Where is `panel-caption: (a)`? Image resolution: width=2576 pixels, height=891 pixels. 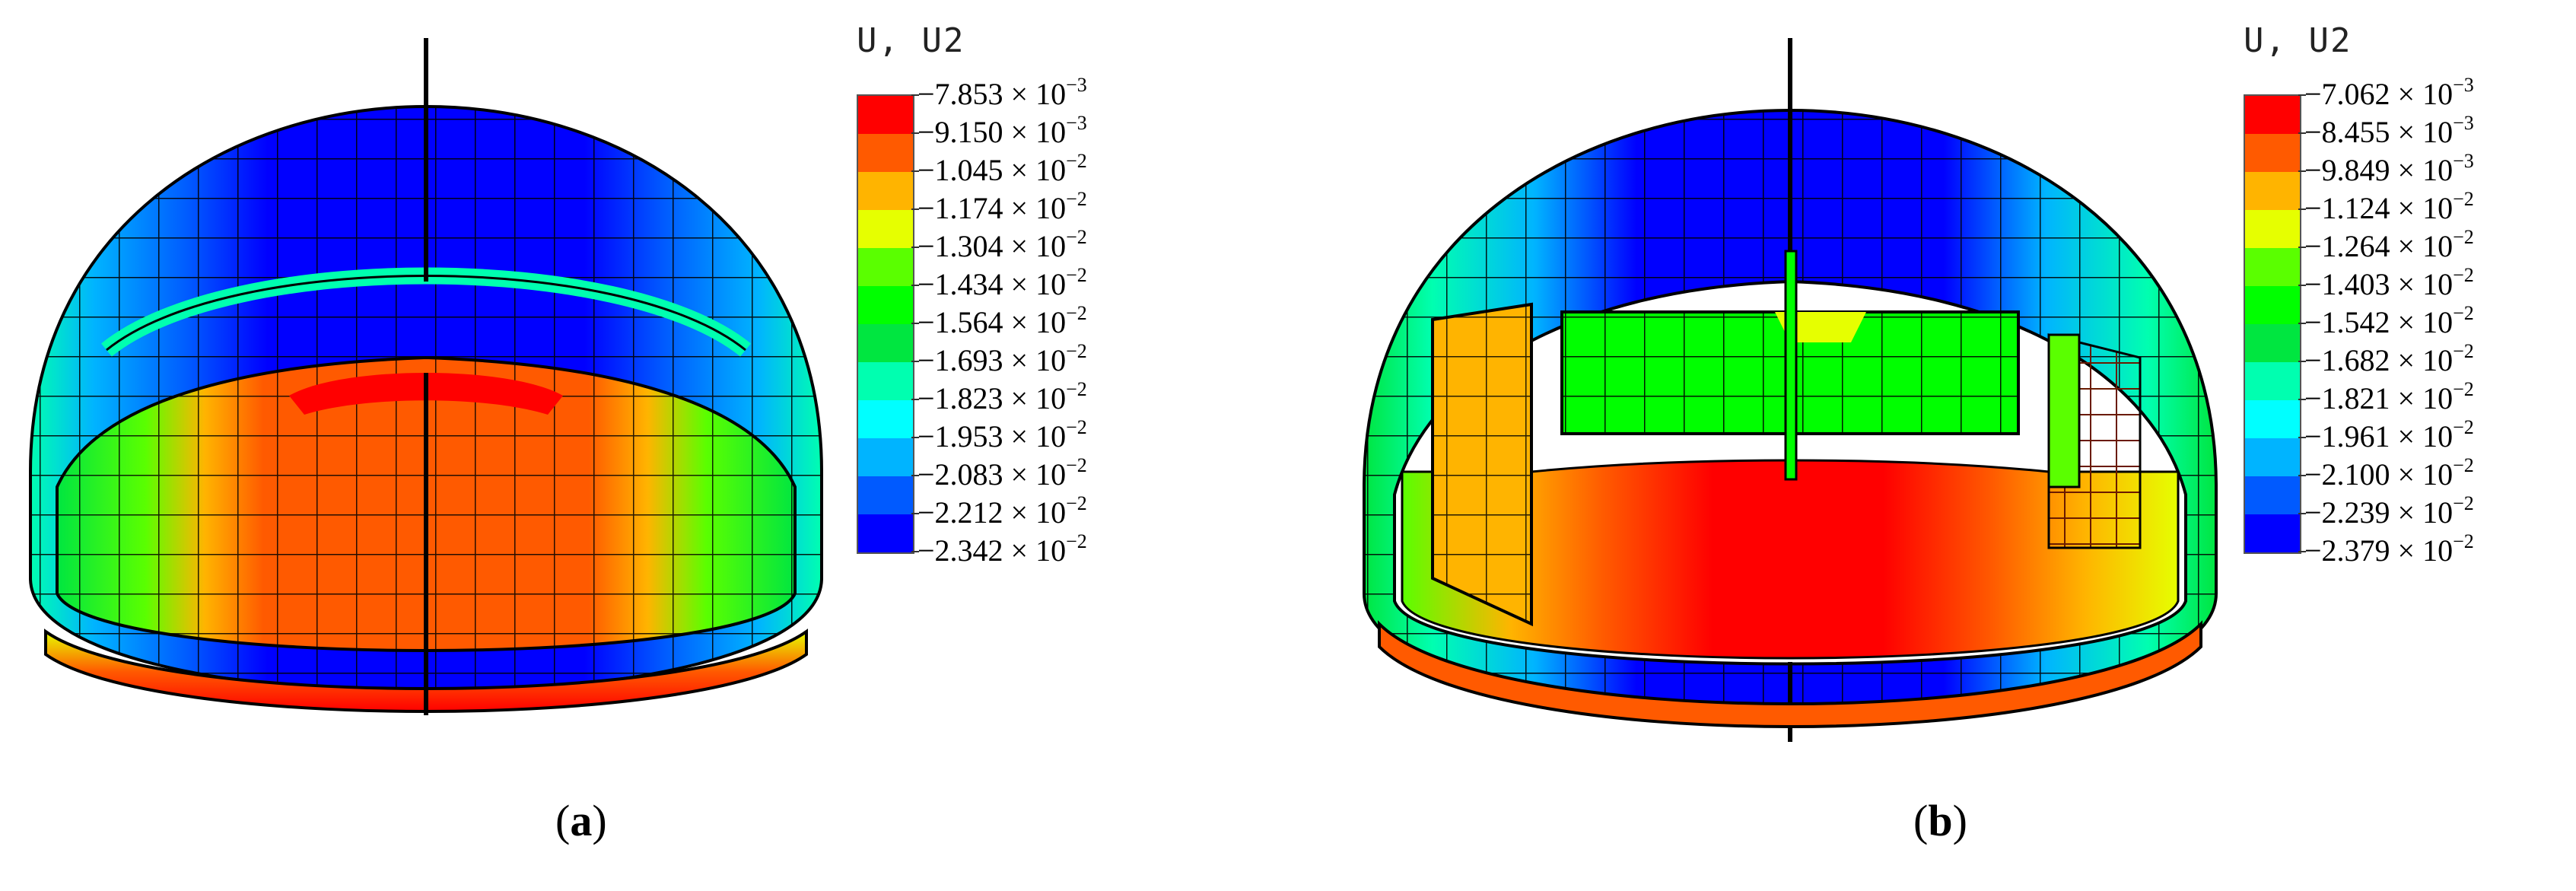 panel-caption: (a) is located at coordinates (581, 820).